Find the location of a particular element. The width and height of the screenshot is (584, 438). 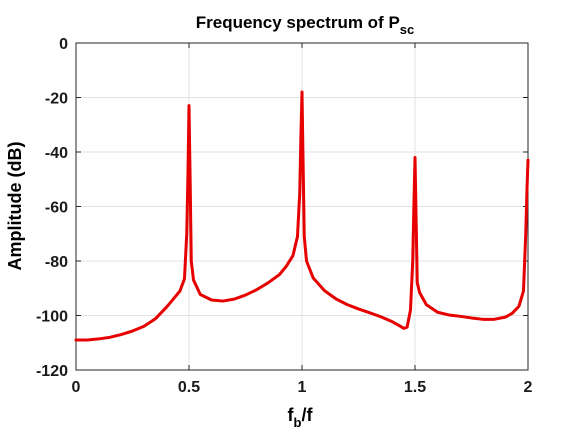

x-tick-label: 0 is located at coordinates (76, 387).